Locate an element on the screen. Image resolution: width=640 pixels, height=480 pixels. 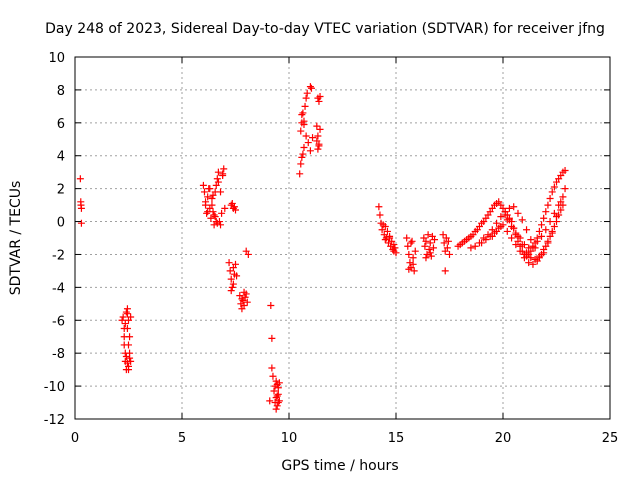
x-tick-label: 20 is located at coordinates (503, 438).